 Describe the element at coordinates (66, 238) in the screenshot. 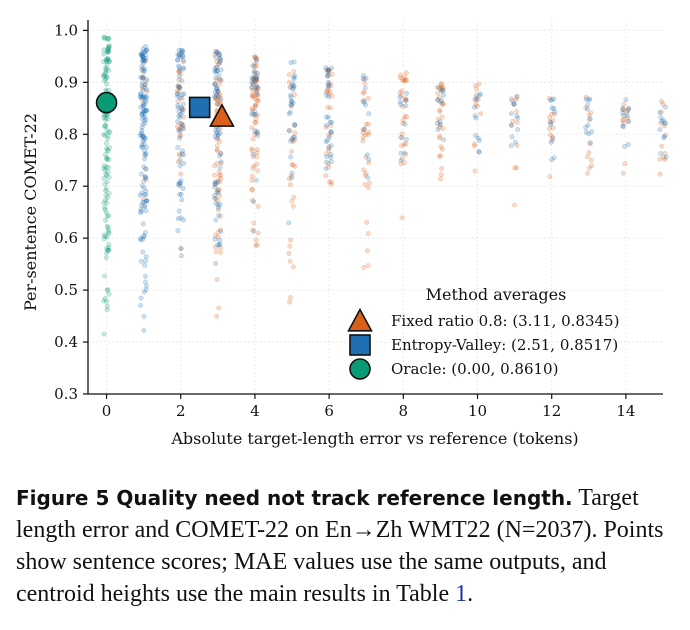

I see `y-tick-label: 0.6` at that location.